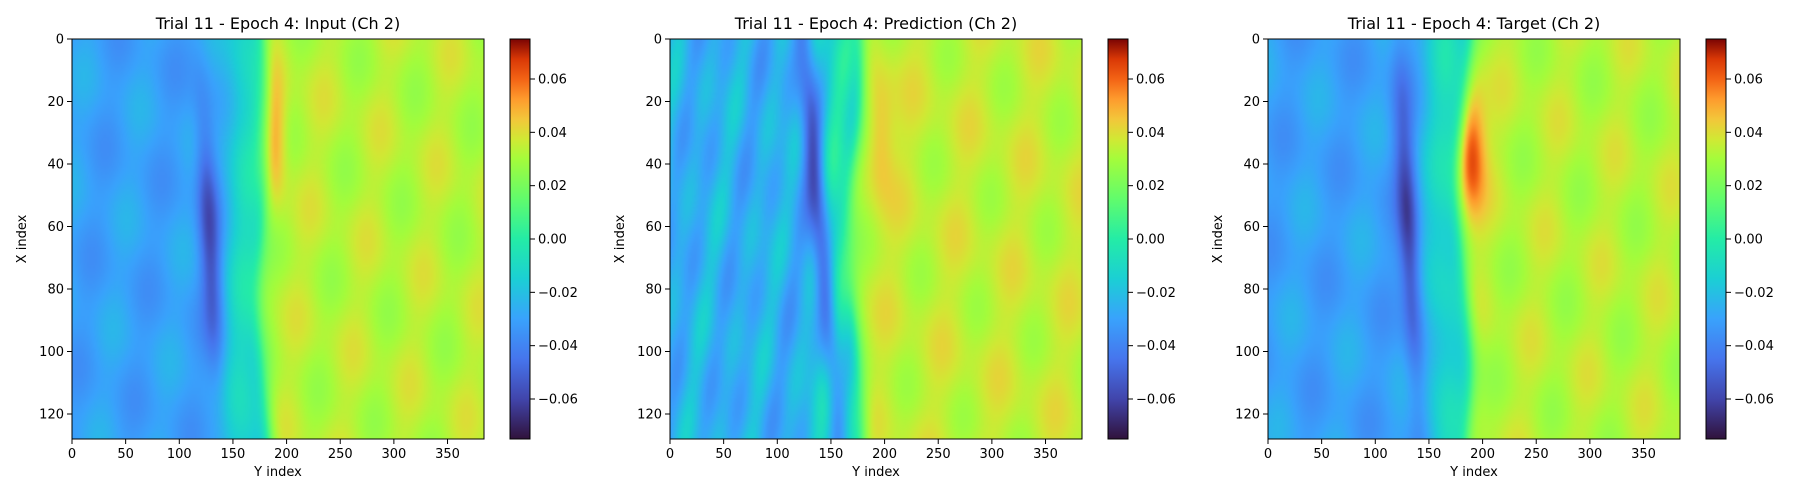 This screenshot has height=500, width=1800. What do you see at coordinates (875, 23) in the screenshot?
I see `chart-title: Trial 11 - Epoch 4: Prediction (Ch 2)` at bounding box center [875, 23].